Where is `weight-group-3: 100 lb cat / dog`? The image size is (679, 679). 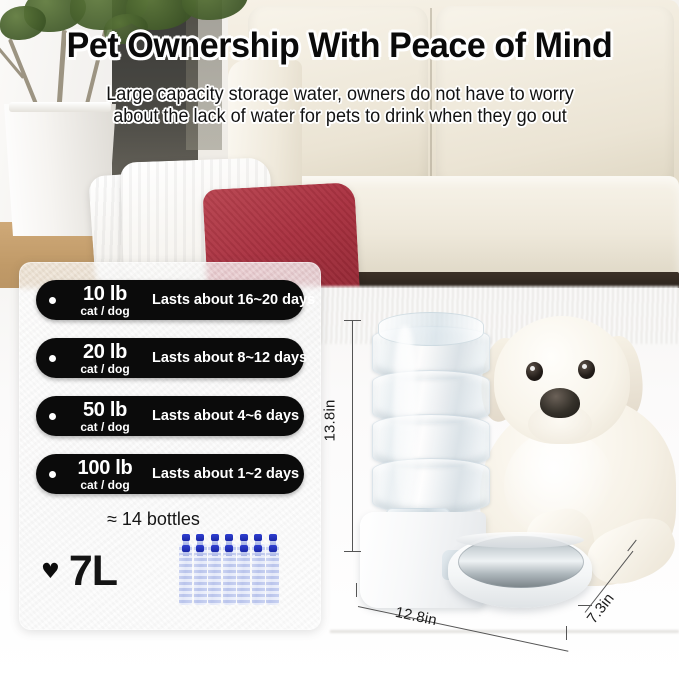 weight-group-3: 100 lb cat / dog is located at coordinates (105, 474).